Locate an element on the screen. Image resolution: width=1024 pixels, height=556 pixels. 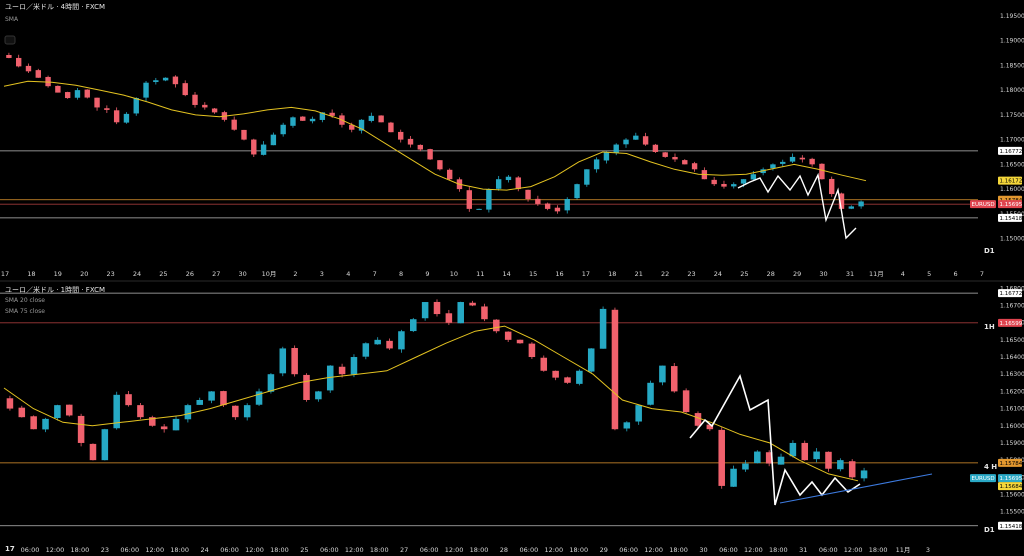
bottom-x-label: 28 is located at coordinates (504, 550).